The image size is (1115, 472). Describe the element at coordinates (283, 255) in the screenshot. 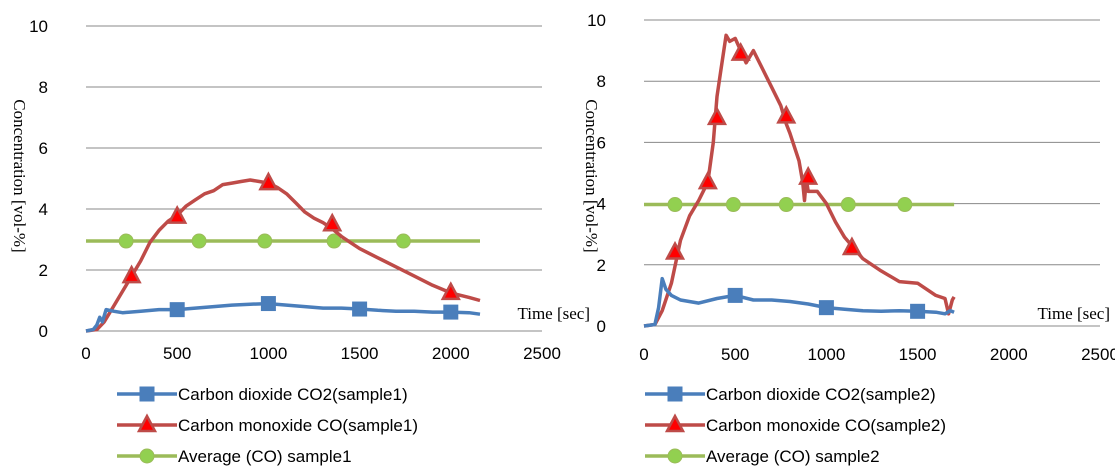

I see `series-line-co` at that location.